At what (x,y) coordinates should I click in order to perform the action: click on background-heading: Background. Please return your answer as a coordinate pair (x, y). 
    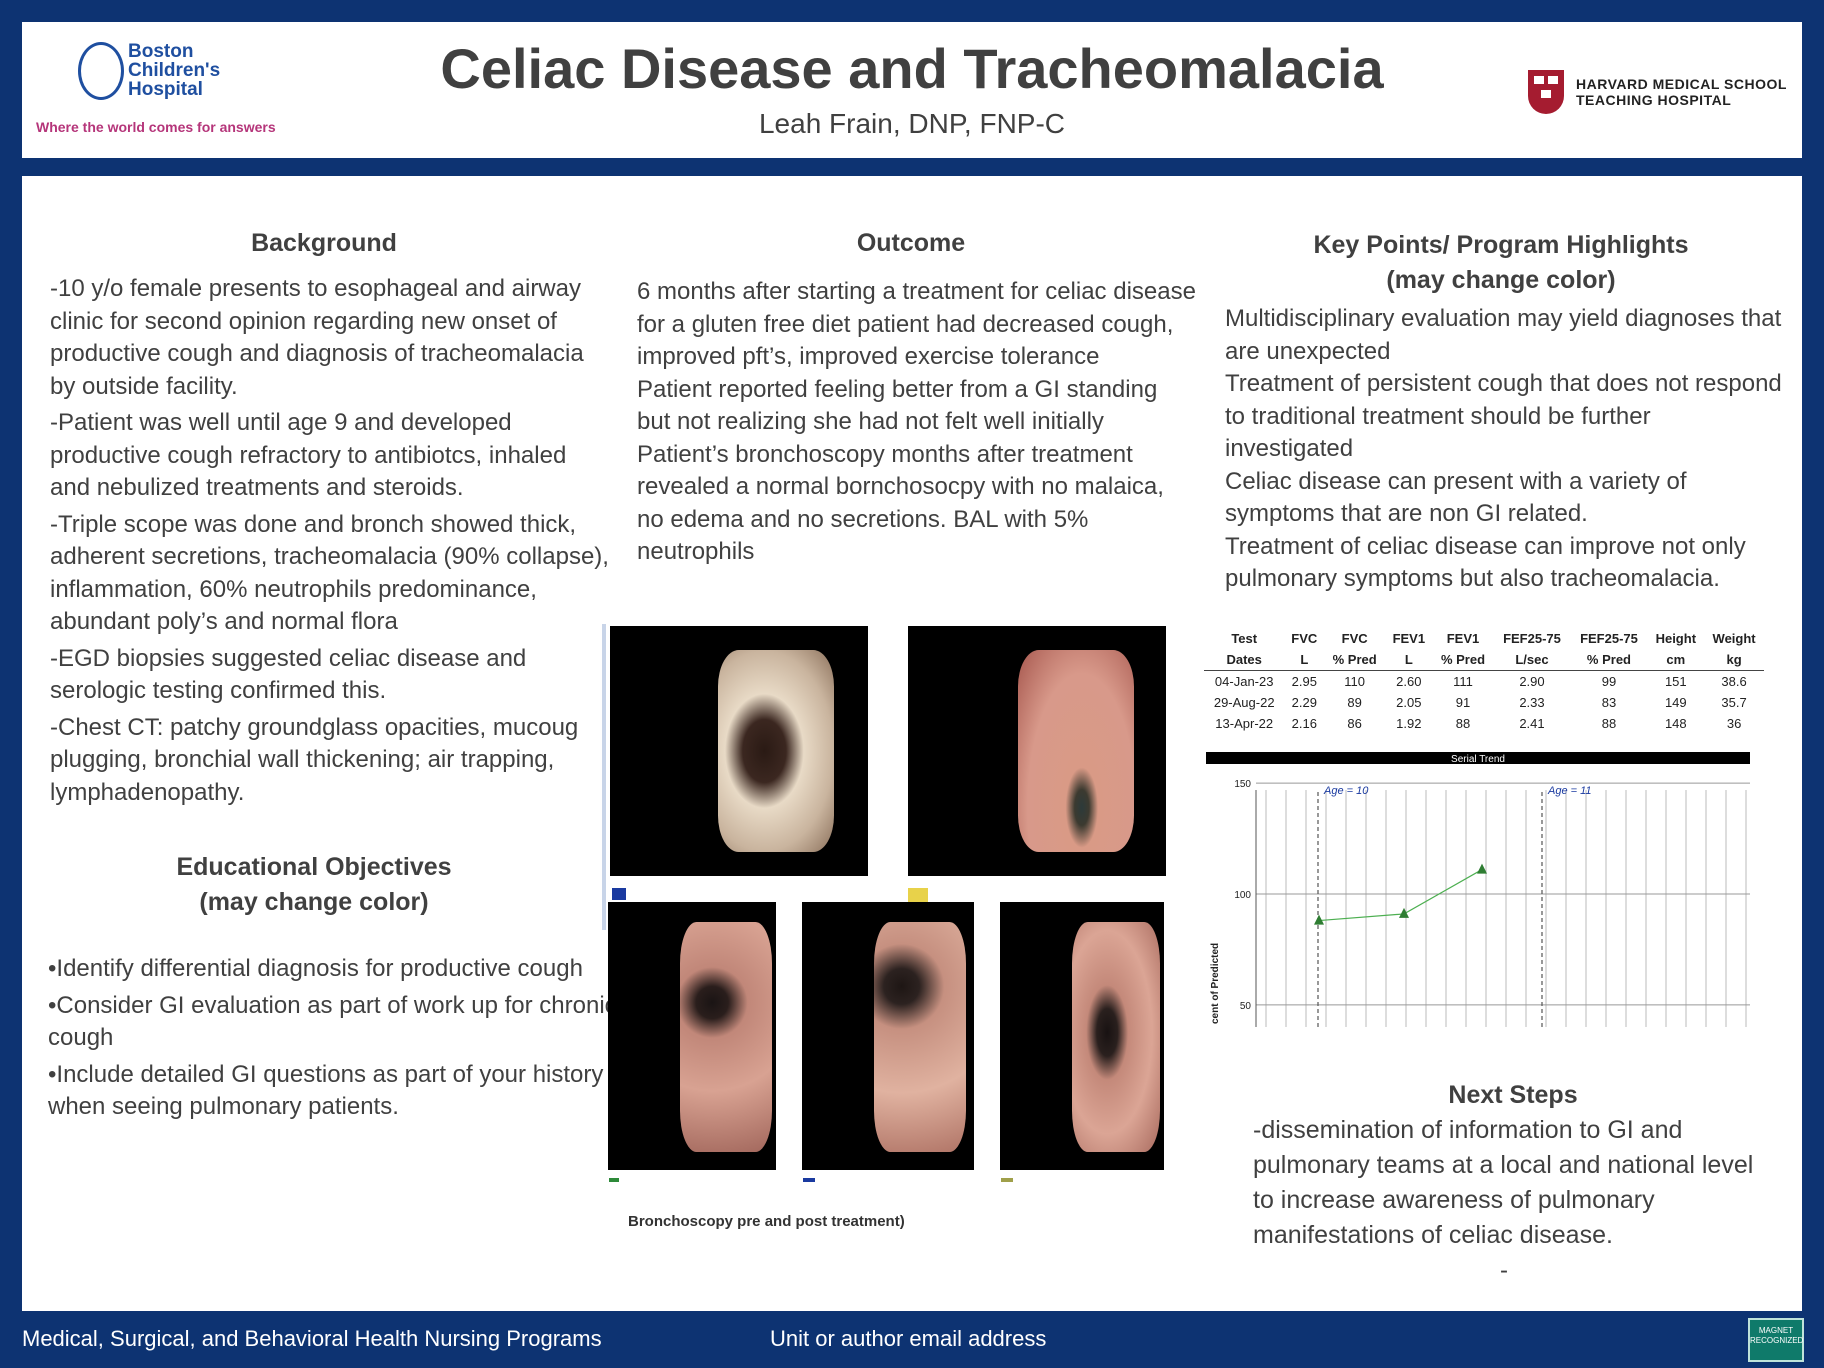
    Looking at the image, I should click on (324, 243).